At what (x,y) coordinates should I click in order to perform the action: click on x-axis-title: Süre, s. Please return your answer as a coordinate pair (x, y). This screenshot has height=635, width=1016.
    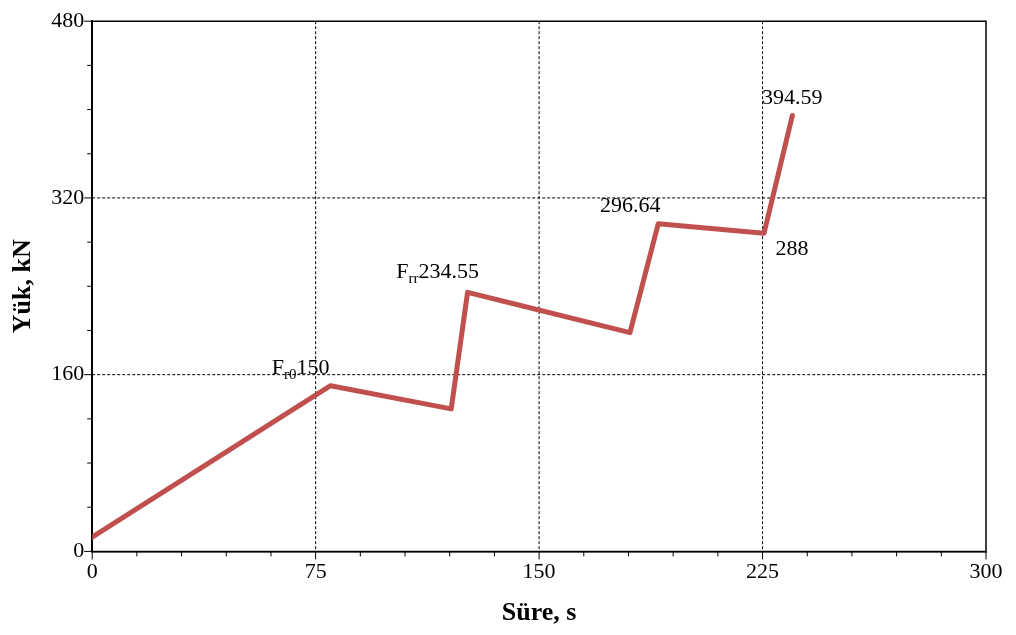
    Looking at the image, I should click on (539, 612).